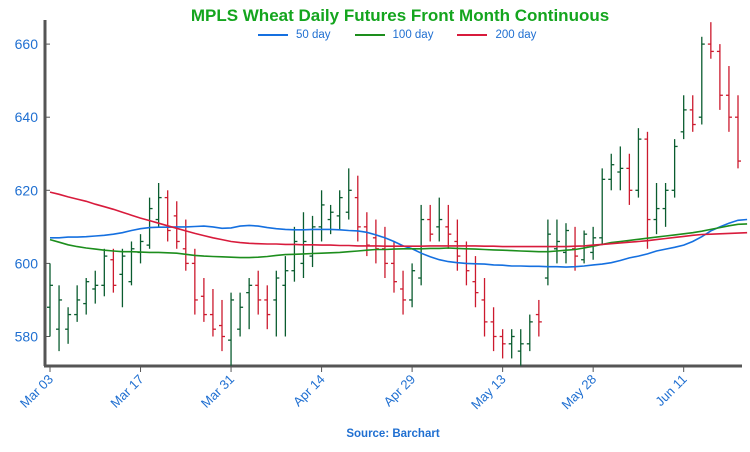 Image resolution: width=750 pixels, height=452 pixels. I want to click on legend-item-100day: 100 day, so click(394, 35).